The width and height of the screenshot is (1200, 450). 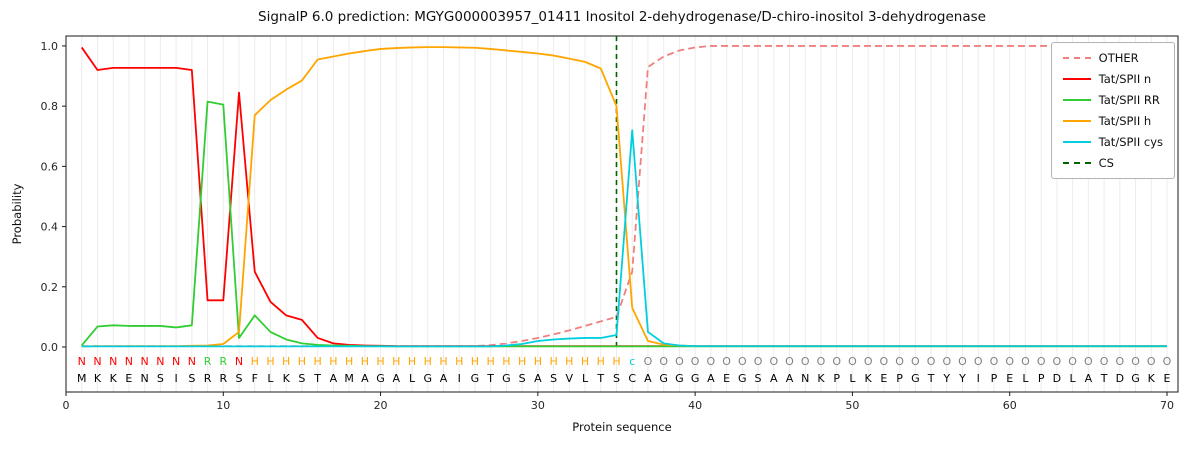 What do you see at coordinates (208, 378) in the screenshot?
I see `sequence-letter: R` at bounding box center [208, 378].